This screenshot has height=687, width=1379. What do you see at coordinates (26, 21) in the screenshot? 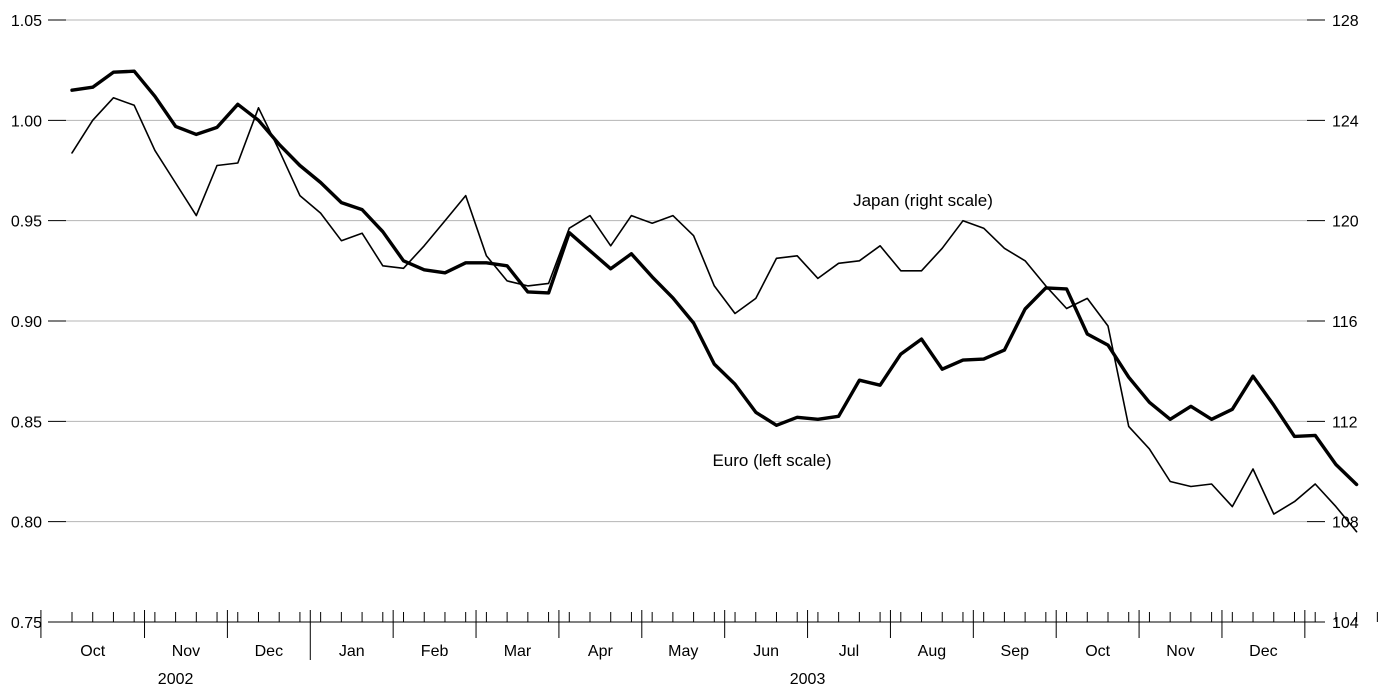
I see `y-left-tick-label: 1.05` at bounding box center [26, 21].